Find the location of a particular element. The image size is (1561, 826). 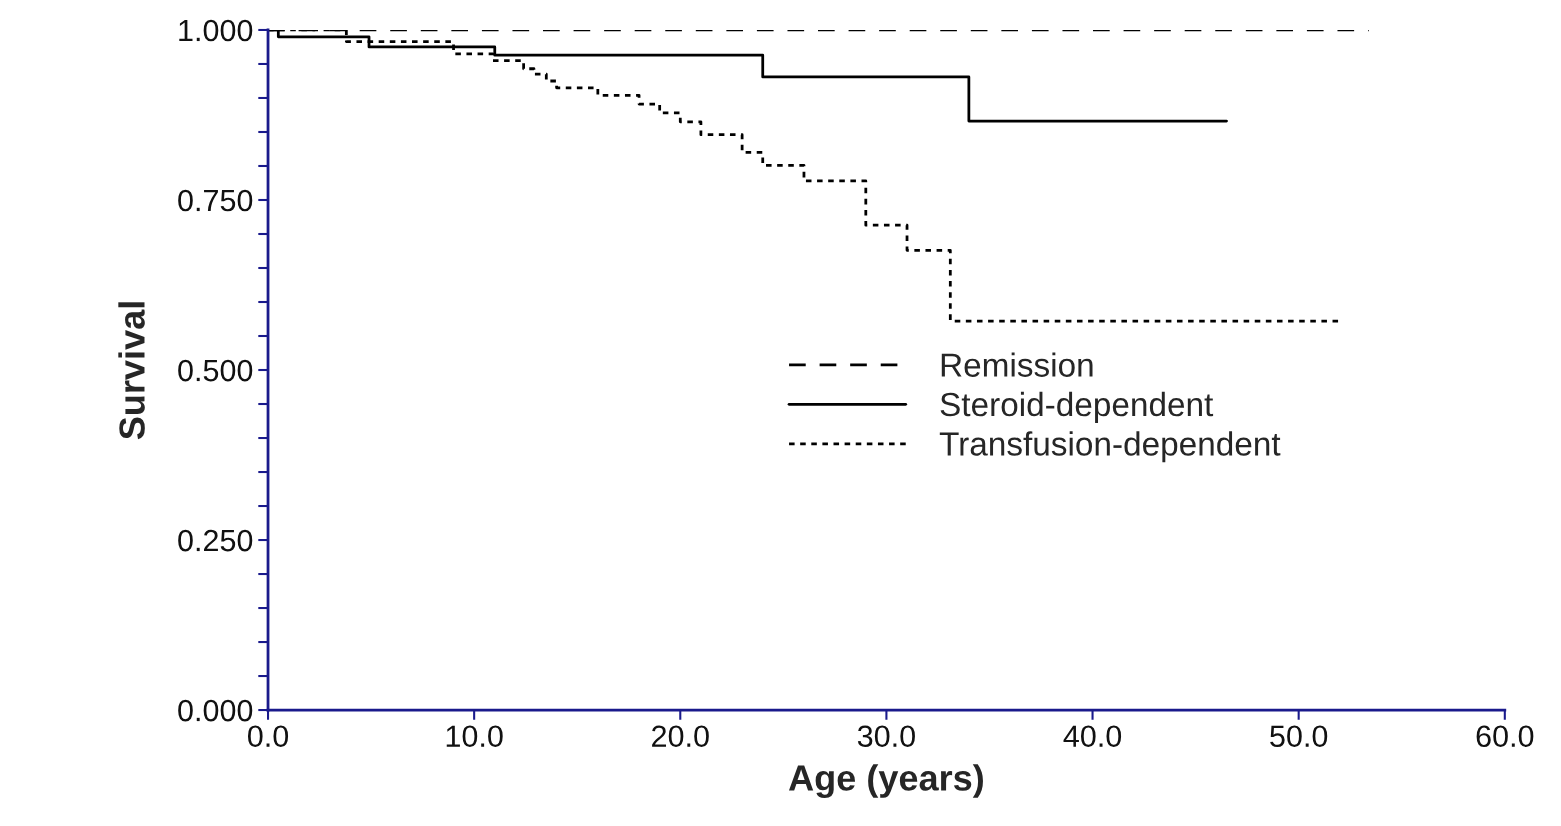

legend-label: Remission is located at coordinates (1017, 364).